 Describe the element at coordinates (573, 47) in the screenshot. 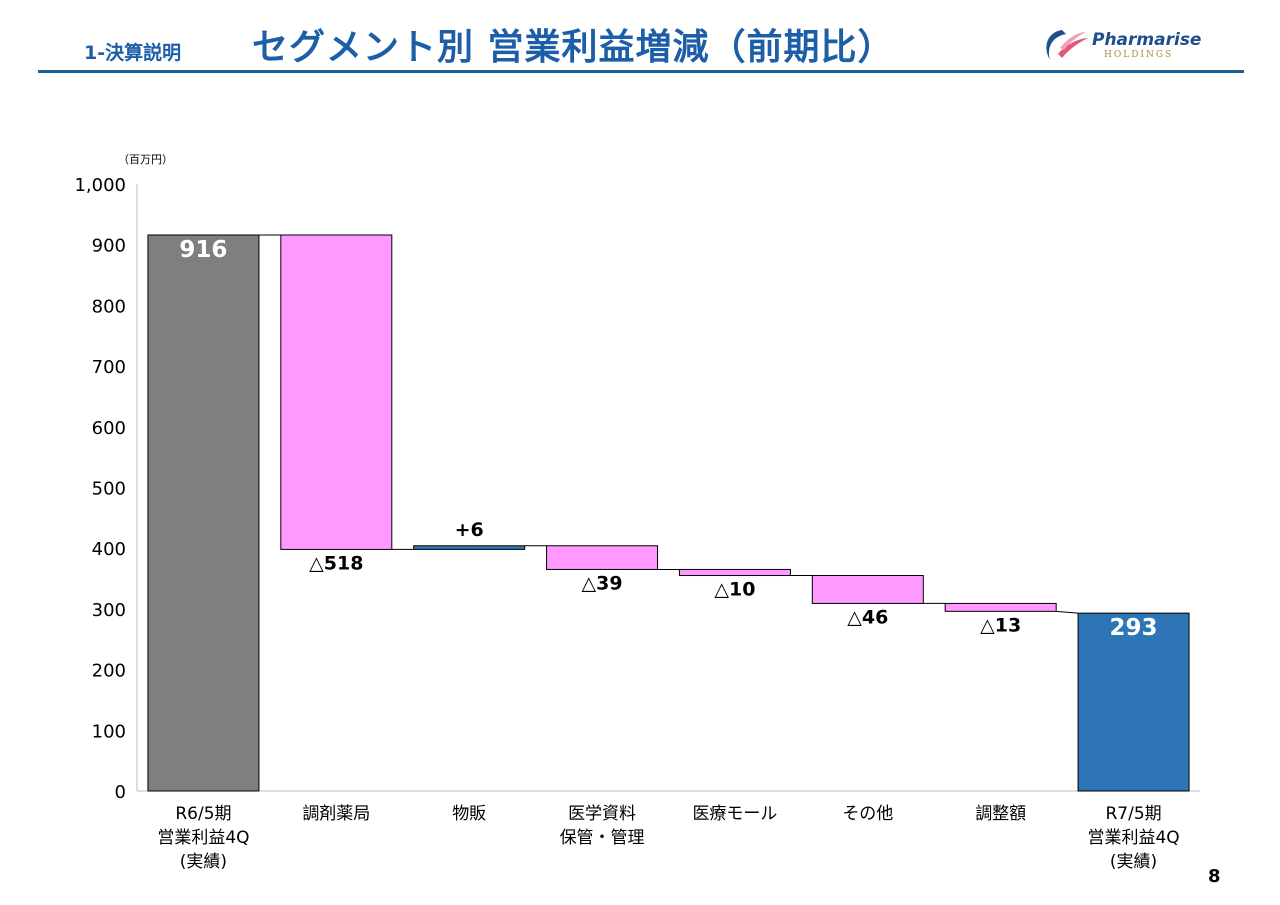

I see `page-title: セグメント別 営業利益増減（前期比）` at that location.